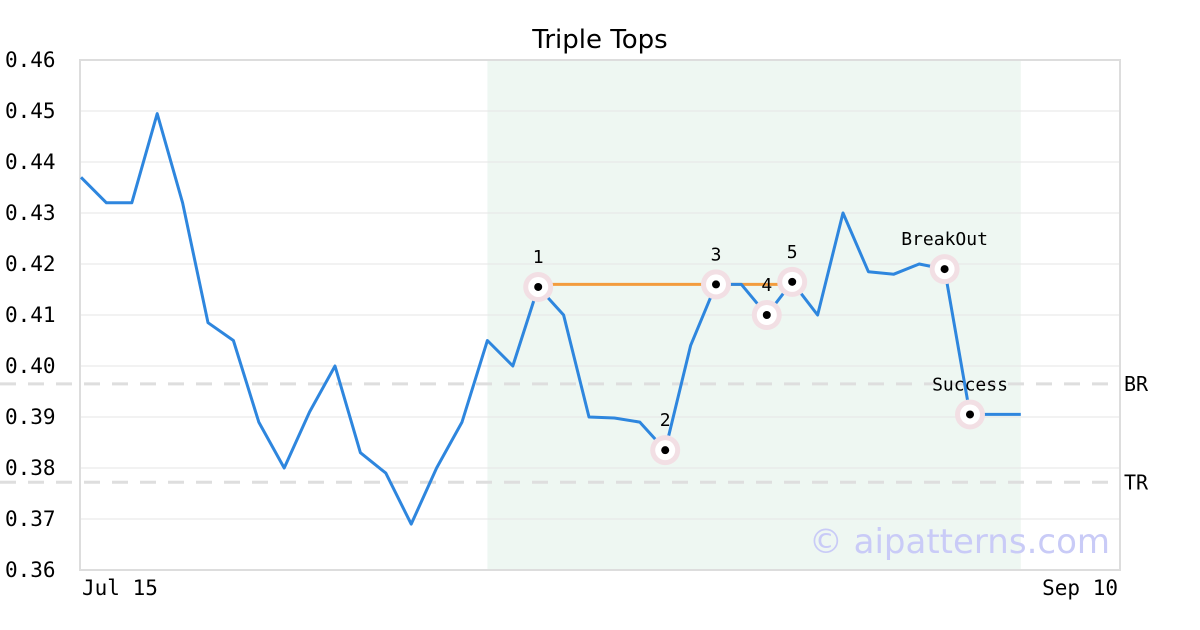 This screenshot has height=630, width=1200. What do you see at coordinates (30, 60) in the screenshot?
I see `y-tick-label: 0.46` at bounding box center [30, 60].